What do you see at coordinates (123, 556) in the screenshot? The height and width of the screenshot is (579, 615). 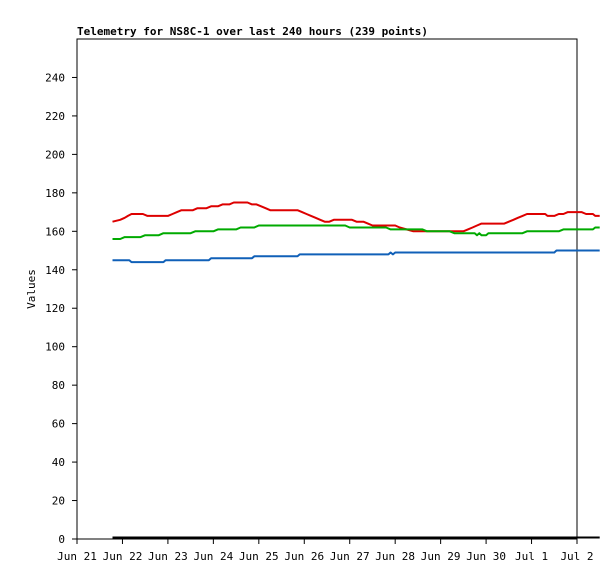 I see `x-tick-label: Jun 22` at bounding box center [123, 556].